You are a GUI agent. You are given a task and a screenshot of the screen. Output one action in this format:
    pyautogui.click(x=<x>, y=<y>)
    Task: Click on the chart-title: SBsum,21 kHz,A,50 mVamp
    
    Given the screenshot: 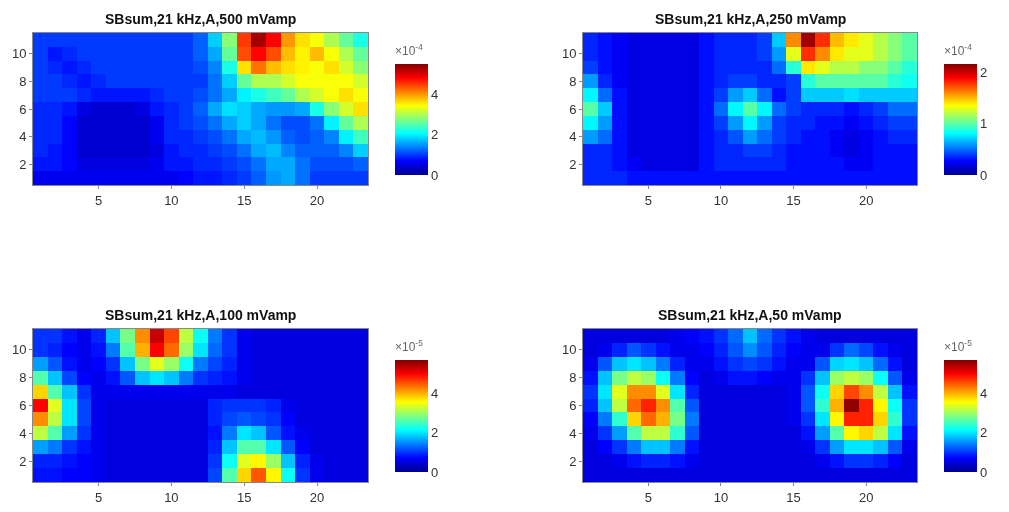 What is the action you would take?
    pyautogui.click(x=750, y=315)
    